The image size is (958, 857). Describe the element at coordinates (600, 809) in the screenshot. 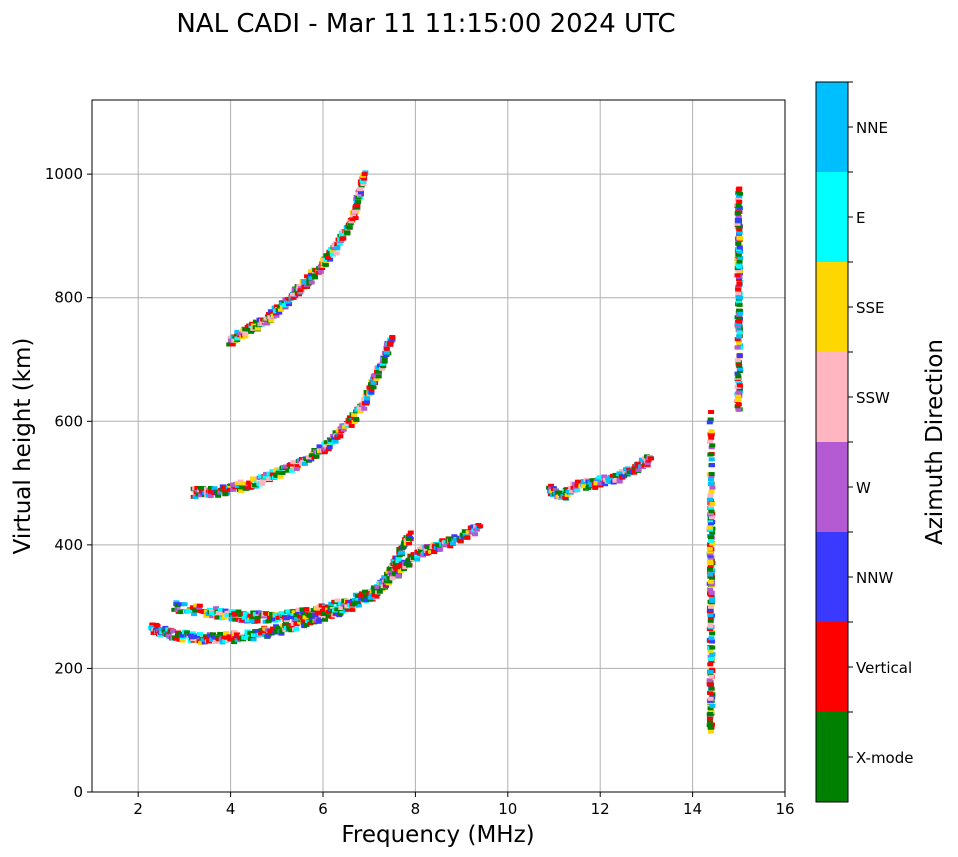

I see `x-tick-label: 12` at that location.